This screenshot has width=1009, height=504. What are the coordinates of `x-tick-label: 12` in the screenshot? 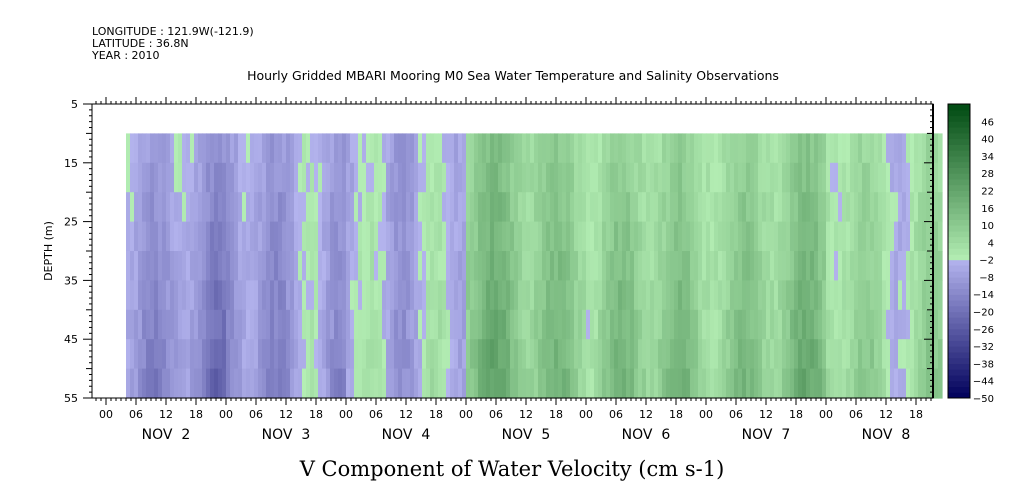 It's located at (166, 414).